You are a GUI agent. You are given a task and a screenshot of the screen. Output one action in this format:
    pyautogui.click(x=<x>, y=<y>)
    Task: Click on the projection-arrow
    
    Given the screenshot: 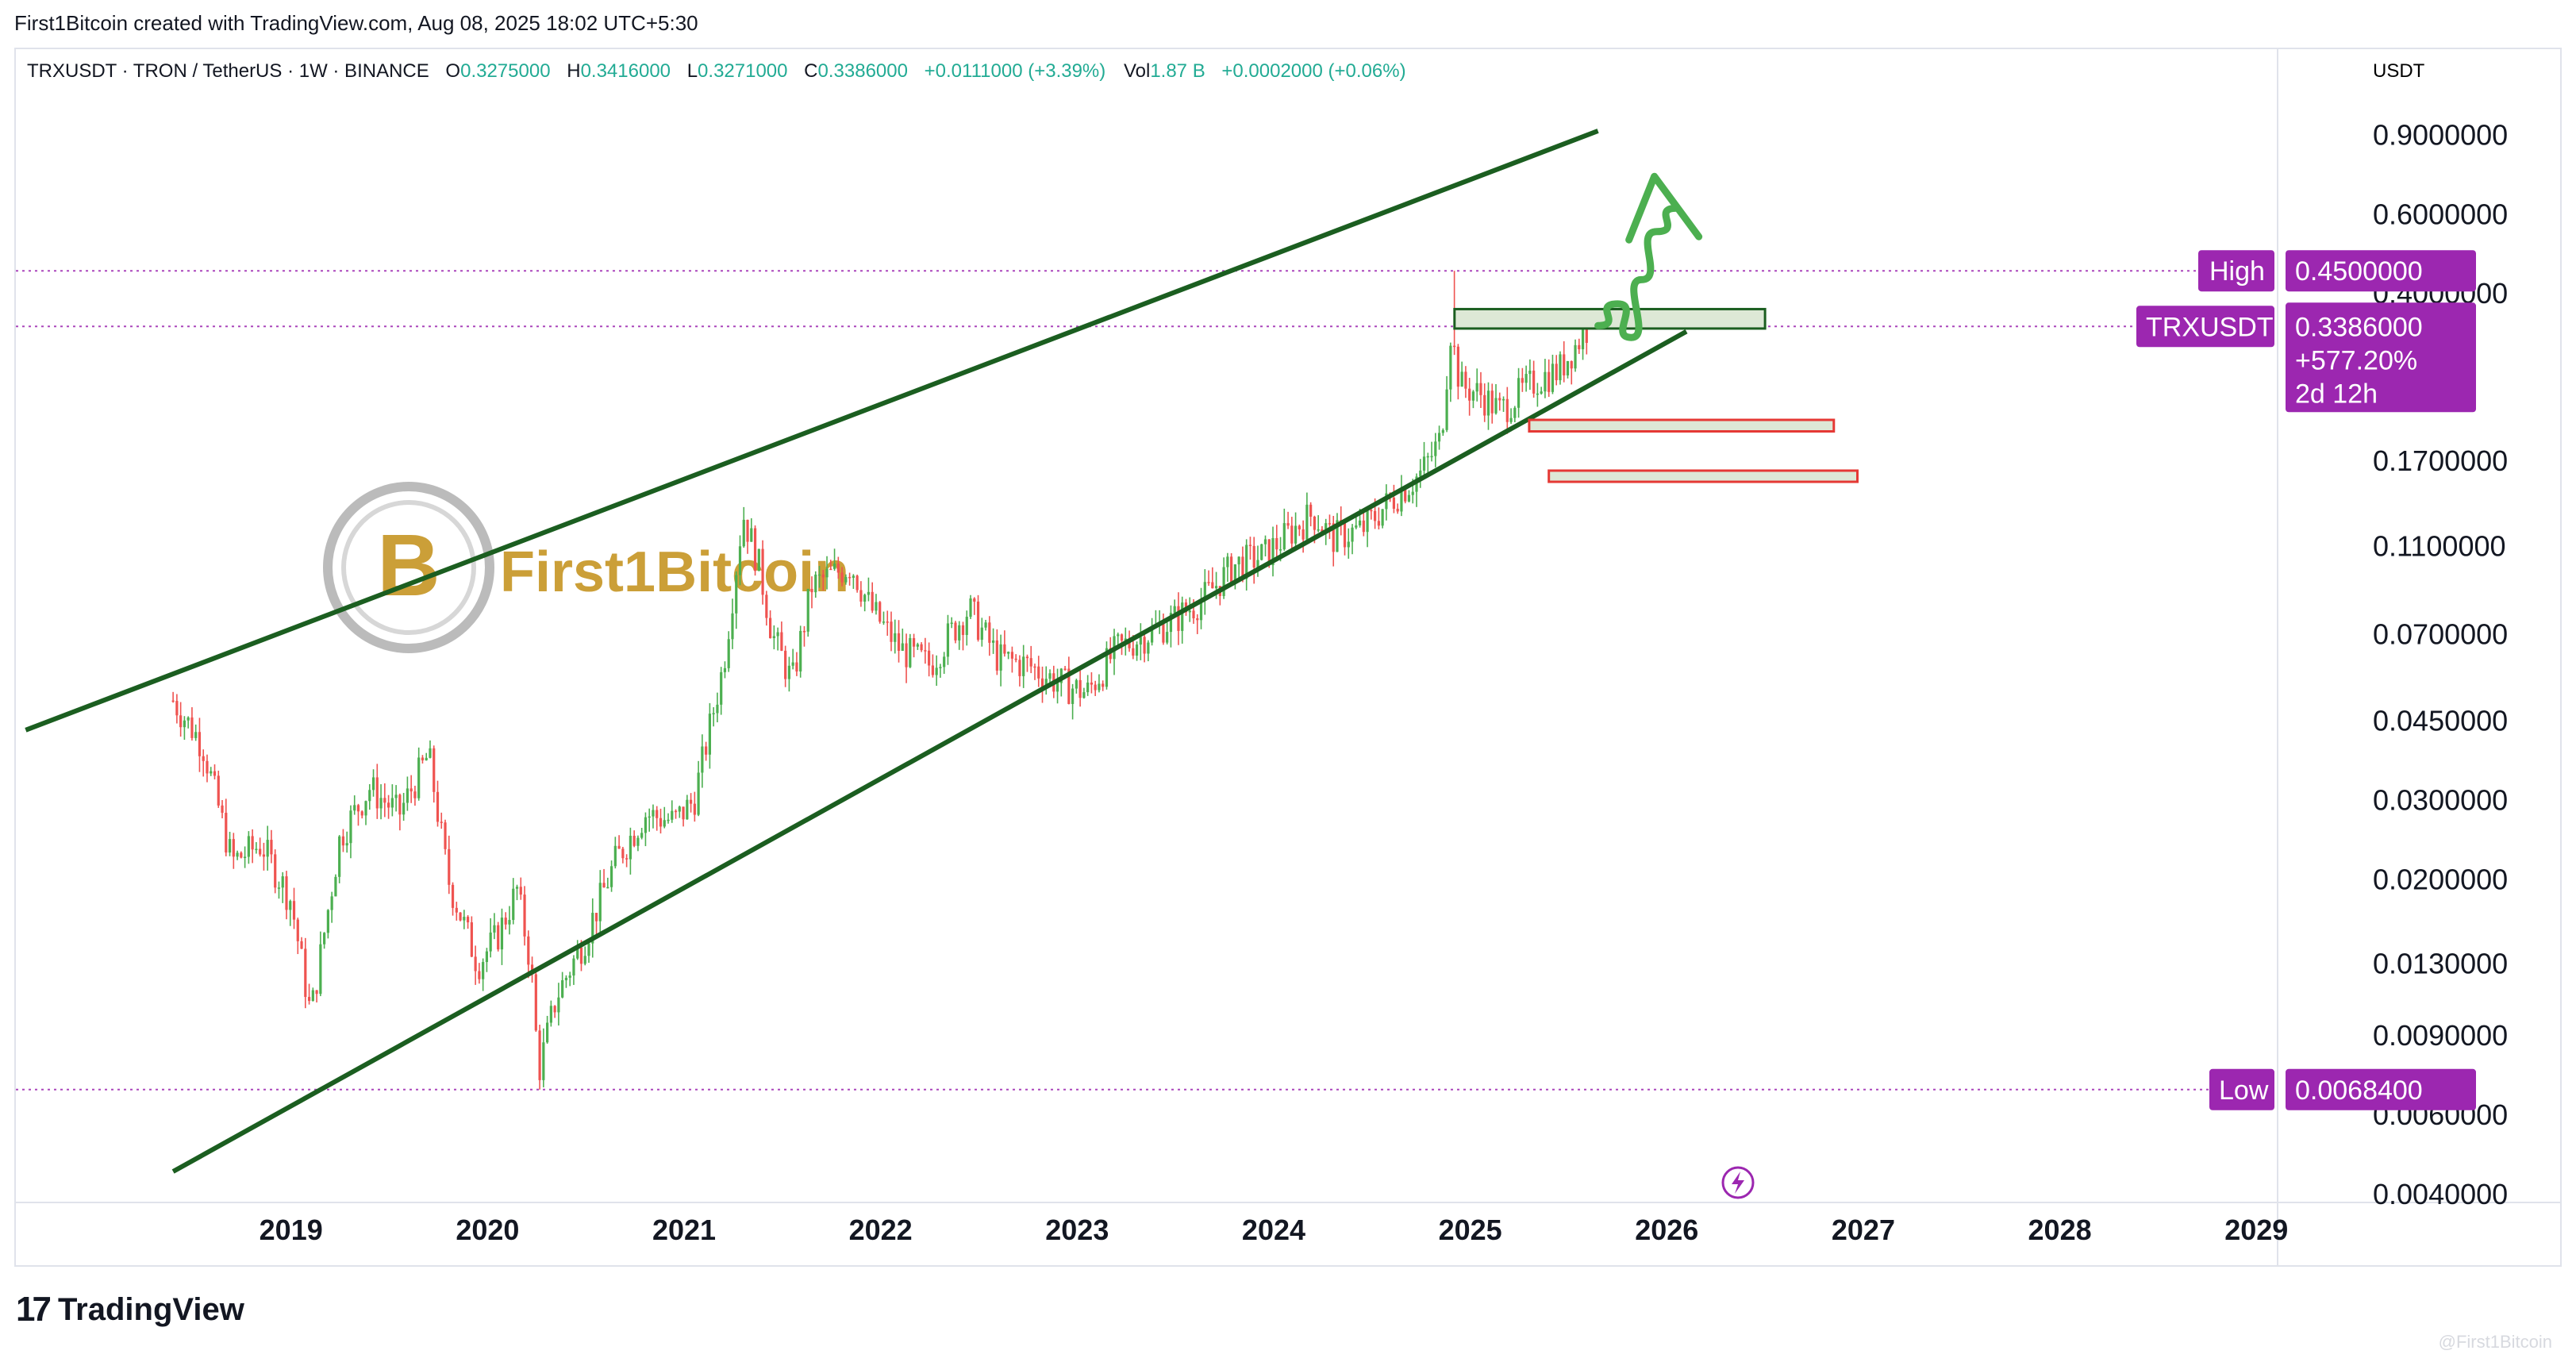 What is the action you would take?
    pyautogui.click(x=1649, y=257)
    